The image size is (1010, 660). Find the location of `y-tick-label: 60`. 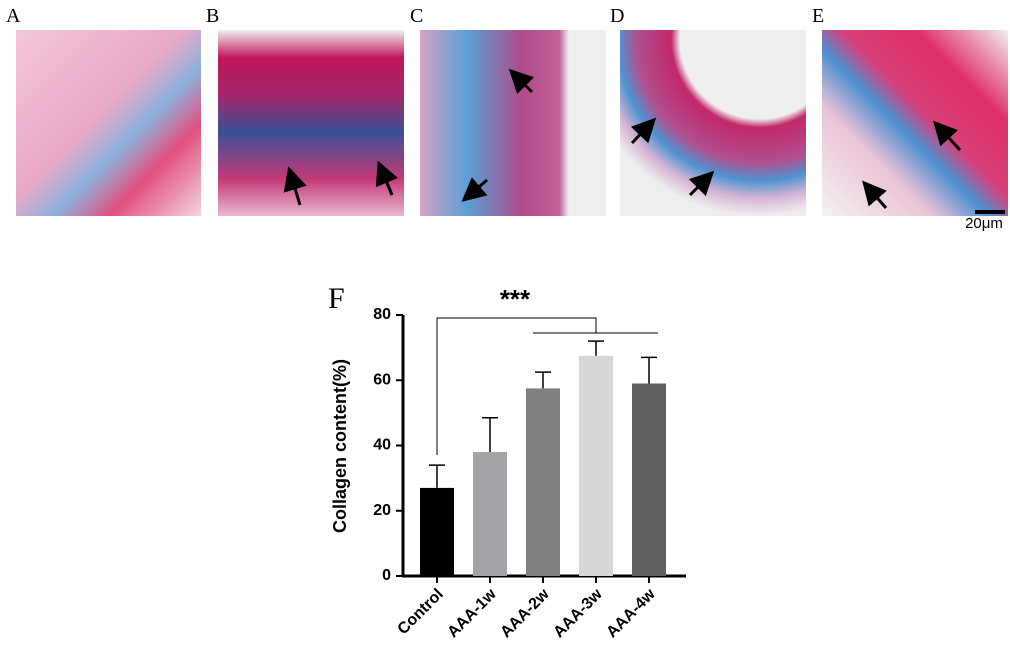

y-tick-label: 60 is located at coordinates (382, 379).